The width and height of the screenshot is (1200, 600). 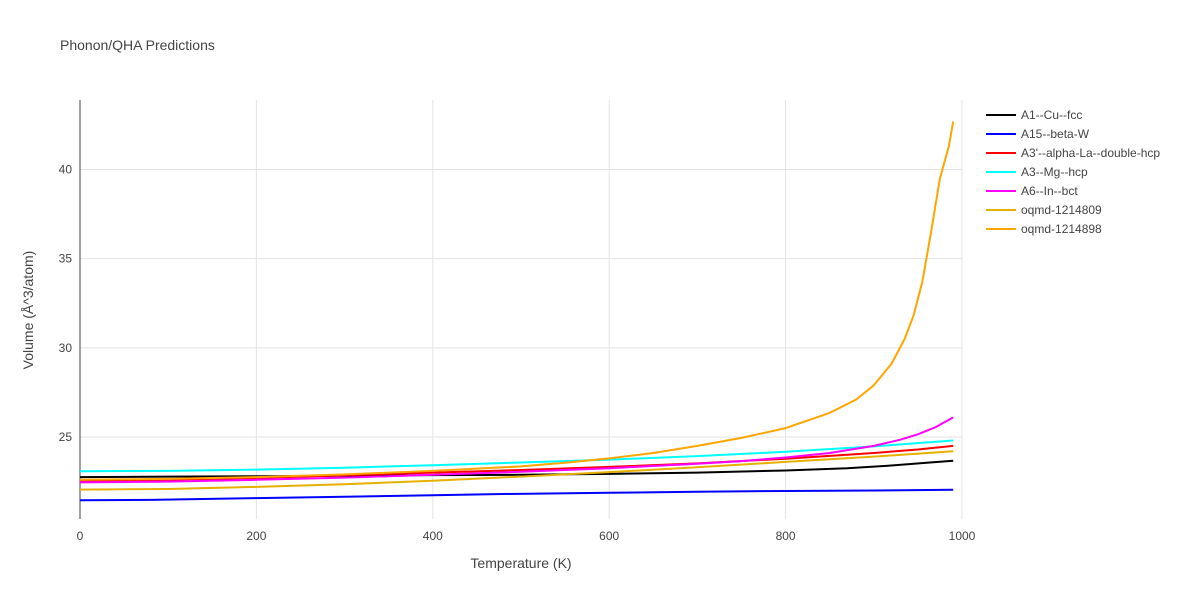 What do you see at coordinates (520, 563) in the screenshot?
I see `x-axis-title: Temperature (K)` at bounding box center [520, 563].